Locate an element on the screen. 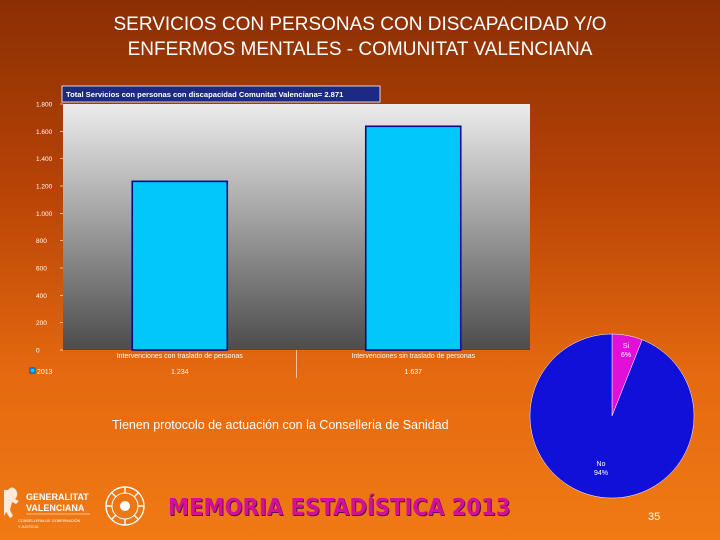  svg-text: CONSELLERIA DE GOBERNACIÓN is located at coordinates (49, 520).